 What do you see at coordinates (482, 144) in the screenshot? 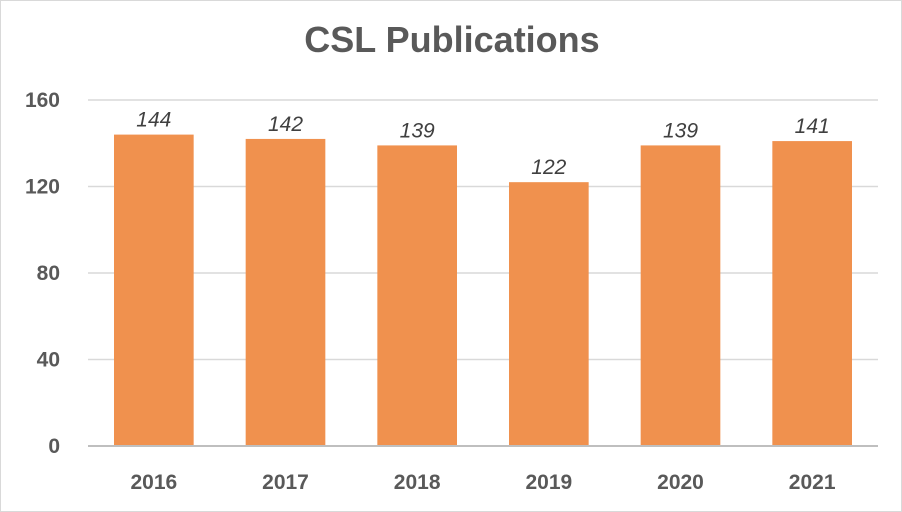
I see `data-labels: 144 142 139 122 139 141` at bounding box center [482, 144].